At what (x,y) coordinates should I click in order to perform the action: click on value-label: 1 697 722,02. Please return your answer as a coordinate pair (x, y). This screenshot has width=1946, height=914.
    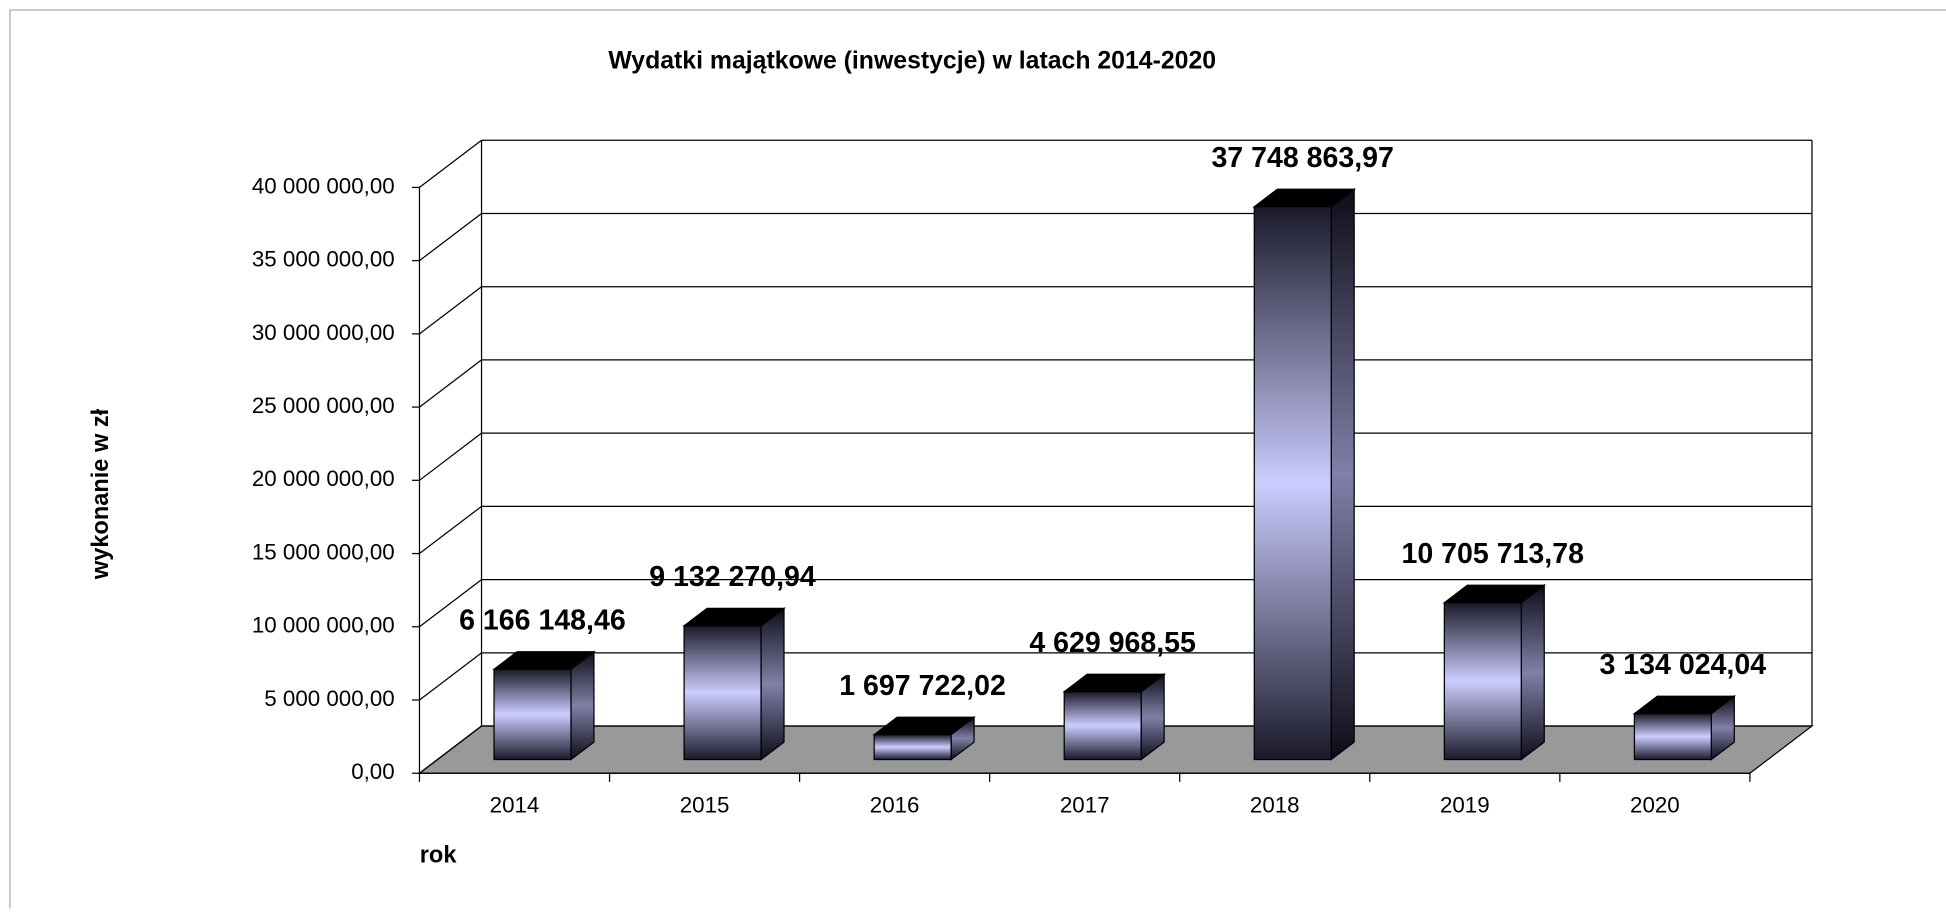
    Looking at the image, I should click on (922, 686).